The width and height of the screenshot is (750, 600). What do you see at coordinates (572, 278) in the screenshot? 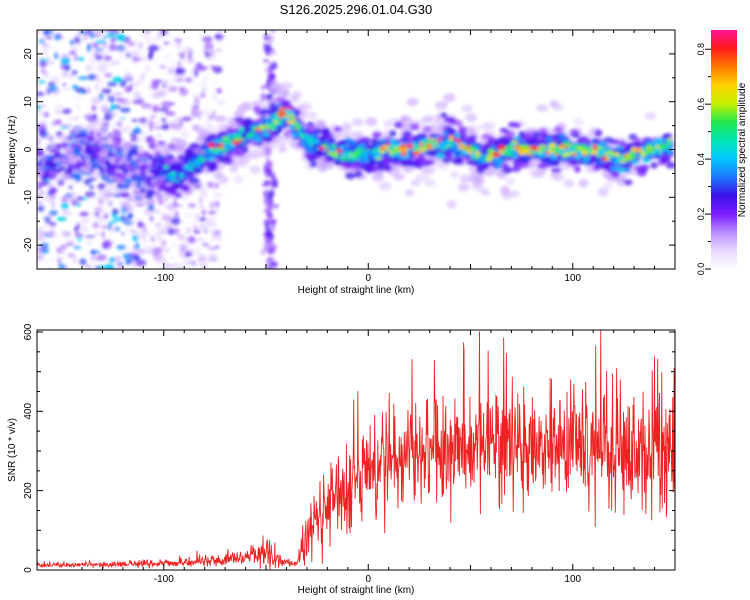
I see `spectrogram-xtick-label: 100` at bounding box center [572, 278].